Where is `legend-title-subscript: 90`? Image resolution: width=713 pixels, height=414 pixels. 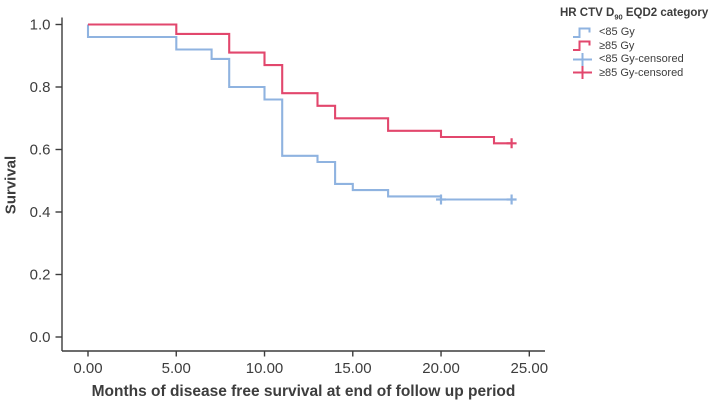
legend-title-subscript: 90 is located at coordinates (618, 17).